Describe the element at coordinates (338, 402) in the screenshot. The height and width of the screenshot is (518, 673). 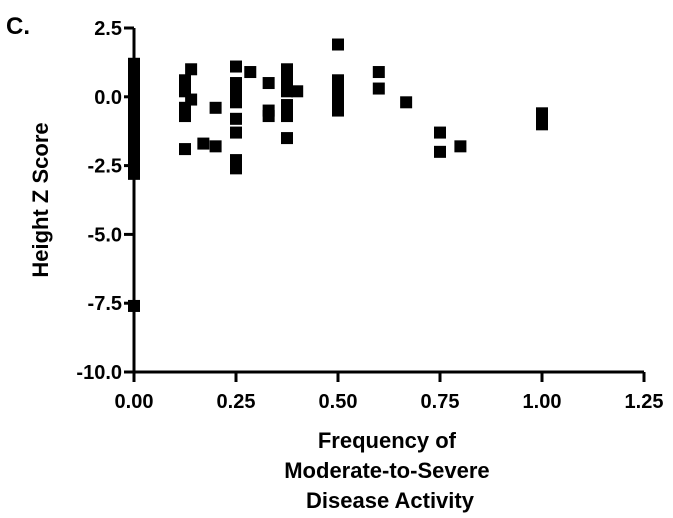
I see `x-tick-label: 0.50` at that location.